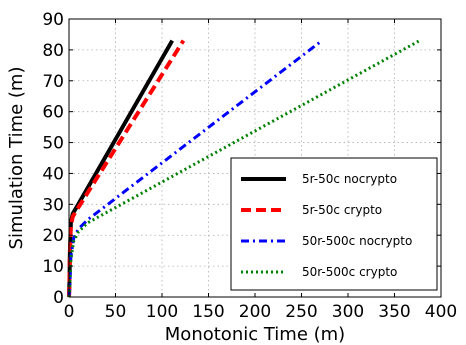 The height and width of the screenshot is (345, 466). What do you see at coordinates (53, 205) in the screenshot?
I see `y-tick-label: 30` at bounding box center [53, 205].